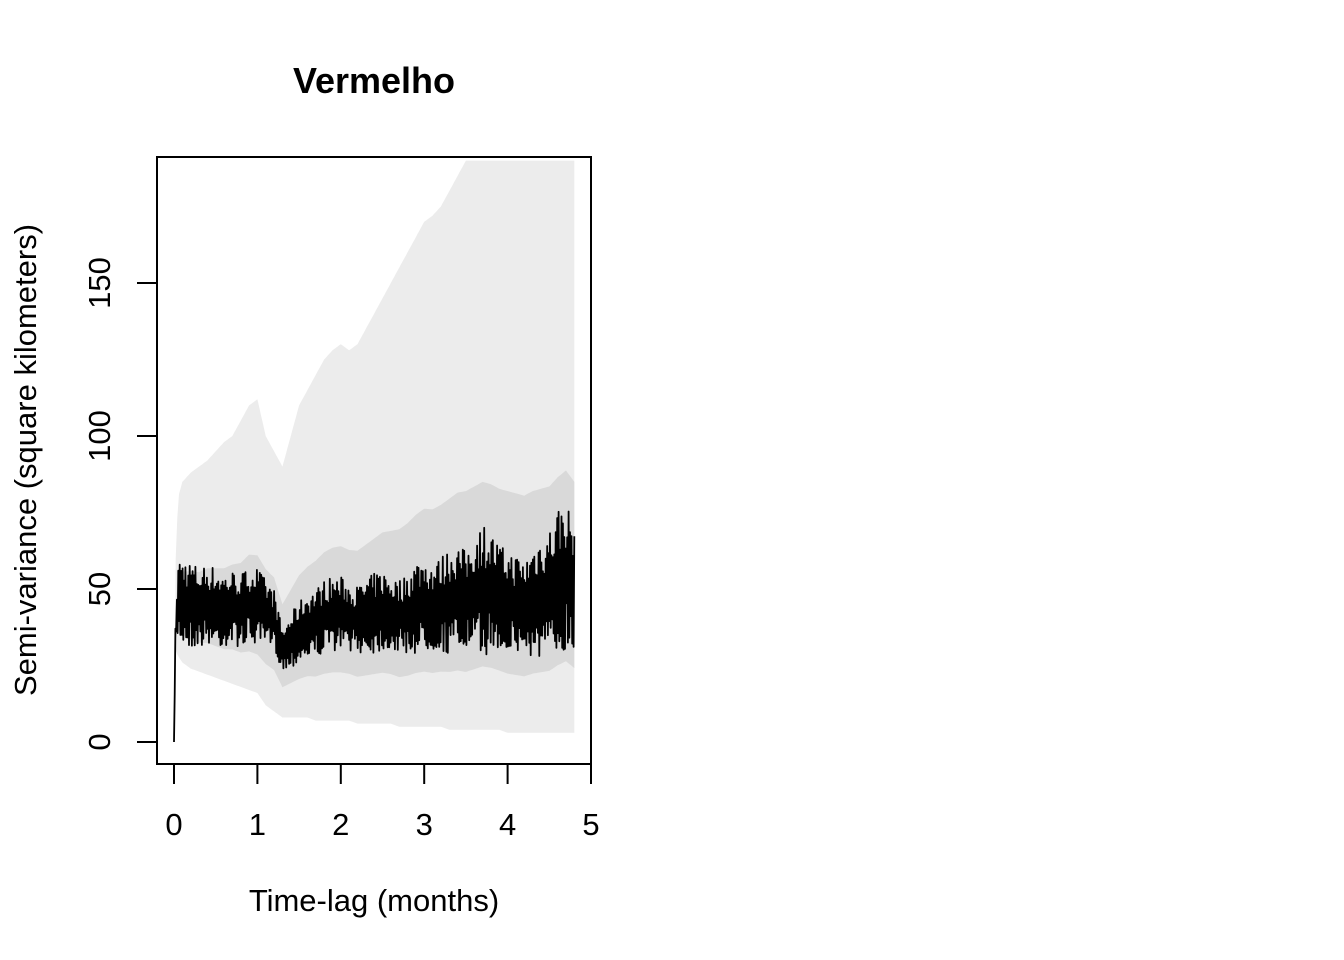 This screenshot has width=1344, height=960. Describe the element at coordinates (99, 283) in the screenshot. I see `y-tick-label: 150` at that location.